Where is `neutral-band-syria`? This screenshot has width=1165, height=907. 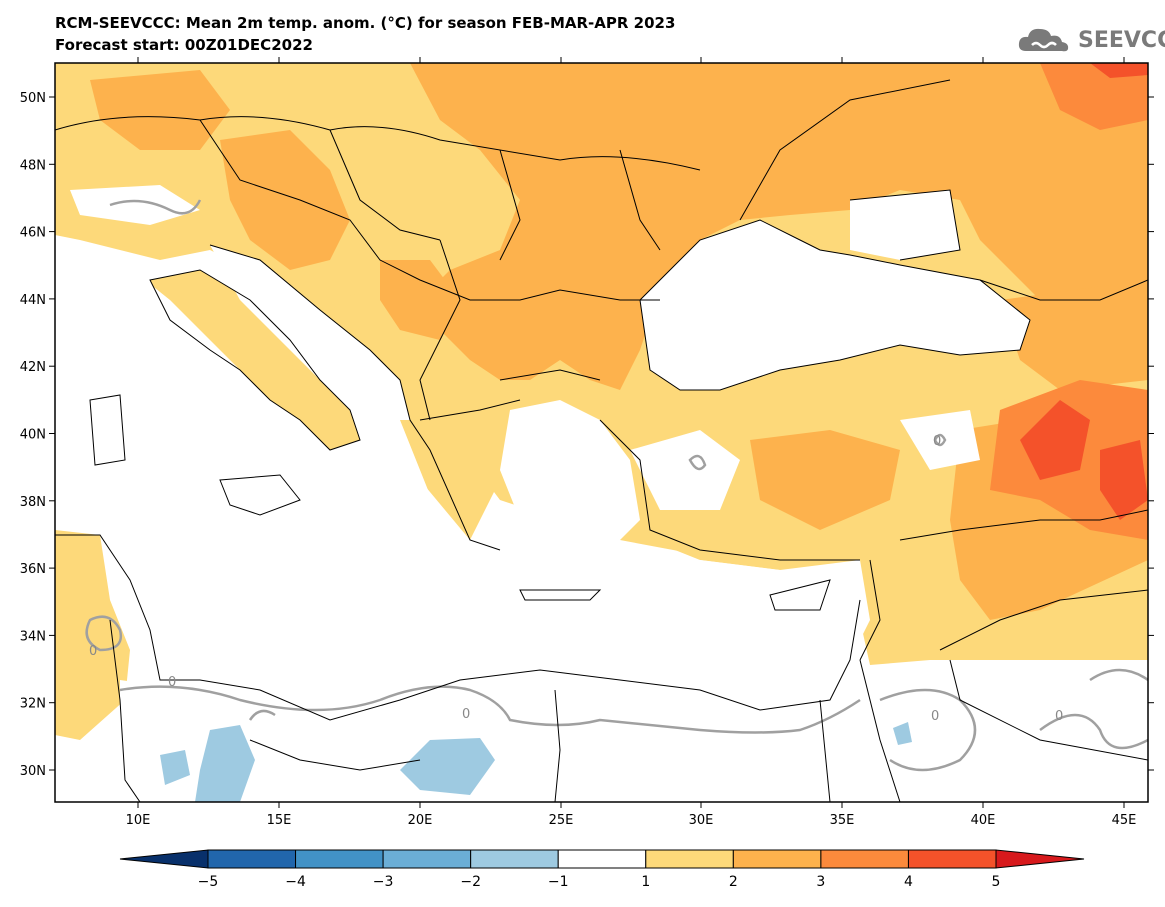
neutral-band-syria is located at coordinates (1014, 731).